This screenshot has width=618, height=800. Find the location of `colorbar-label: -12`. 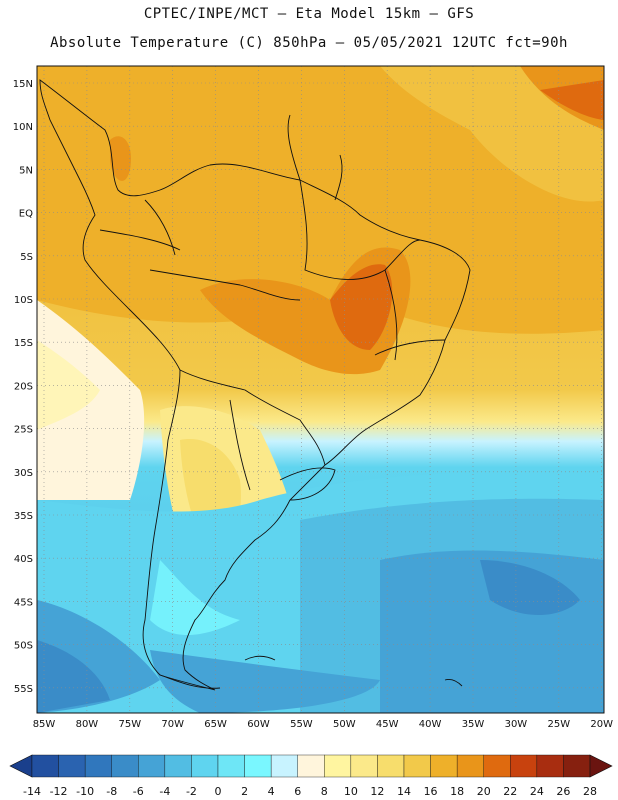

colorbar-label: -12 is located at coordinates (59, 791).